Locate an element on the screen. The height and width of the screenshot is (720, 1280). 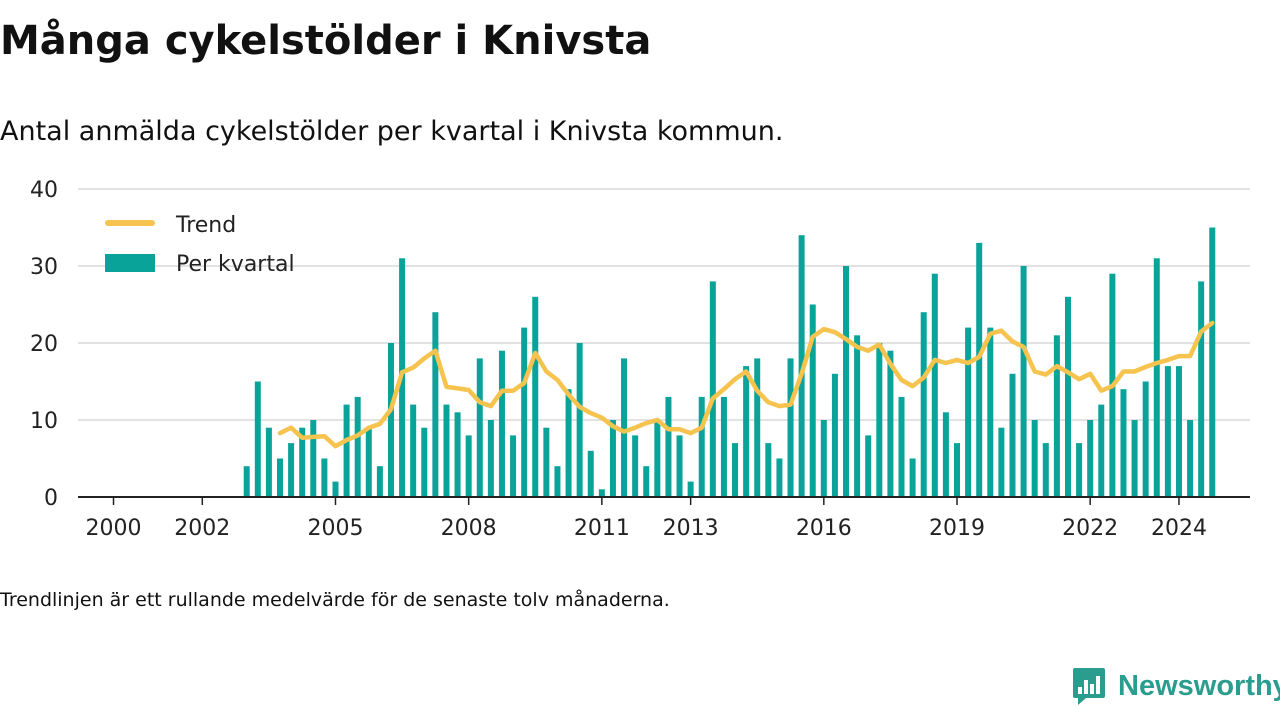
trend-series is located at coordinates (746, 384).